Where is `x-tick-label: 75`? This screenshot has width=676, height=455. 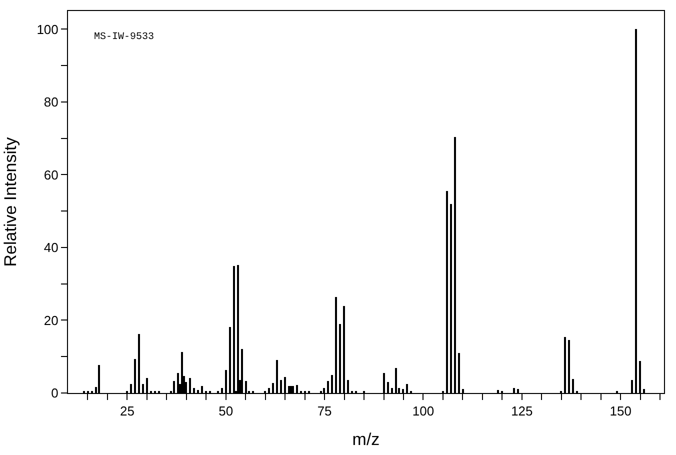 x-tick-label: 75 is located at coordinates (324, 411).